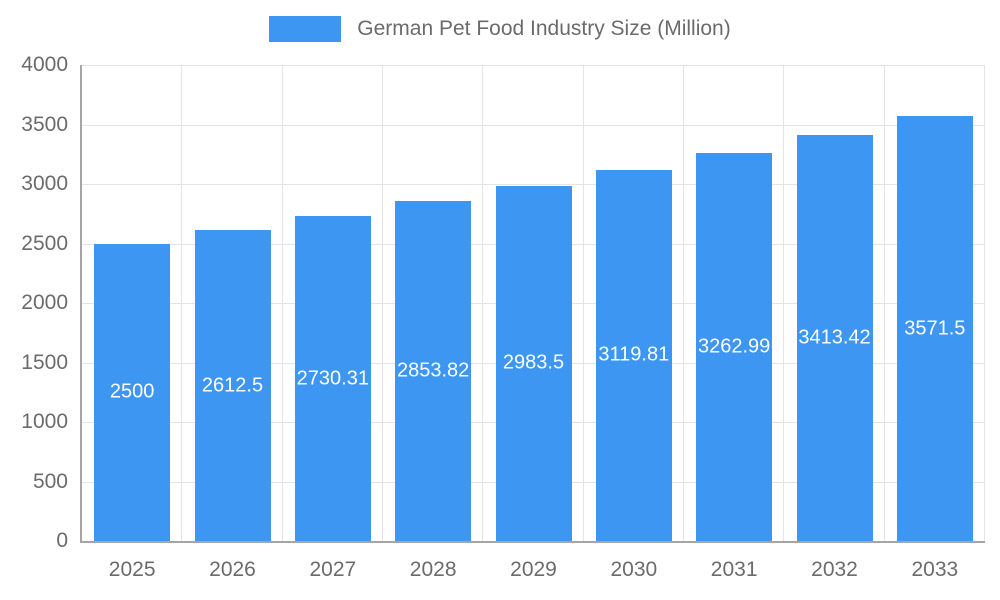  I want to click on bar: 2500, so click(132, 392).